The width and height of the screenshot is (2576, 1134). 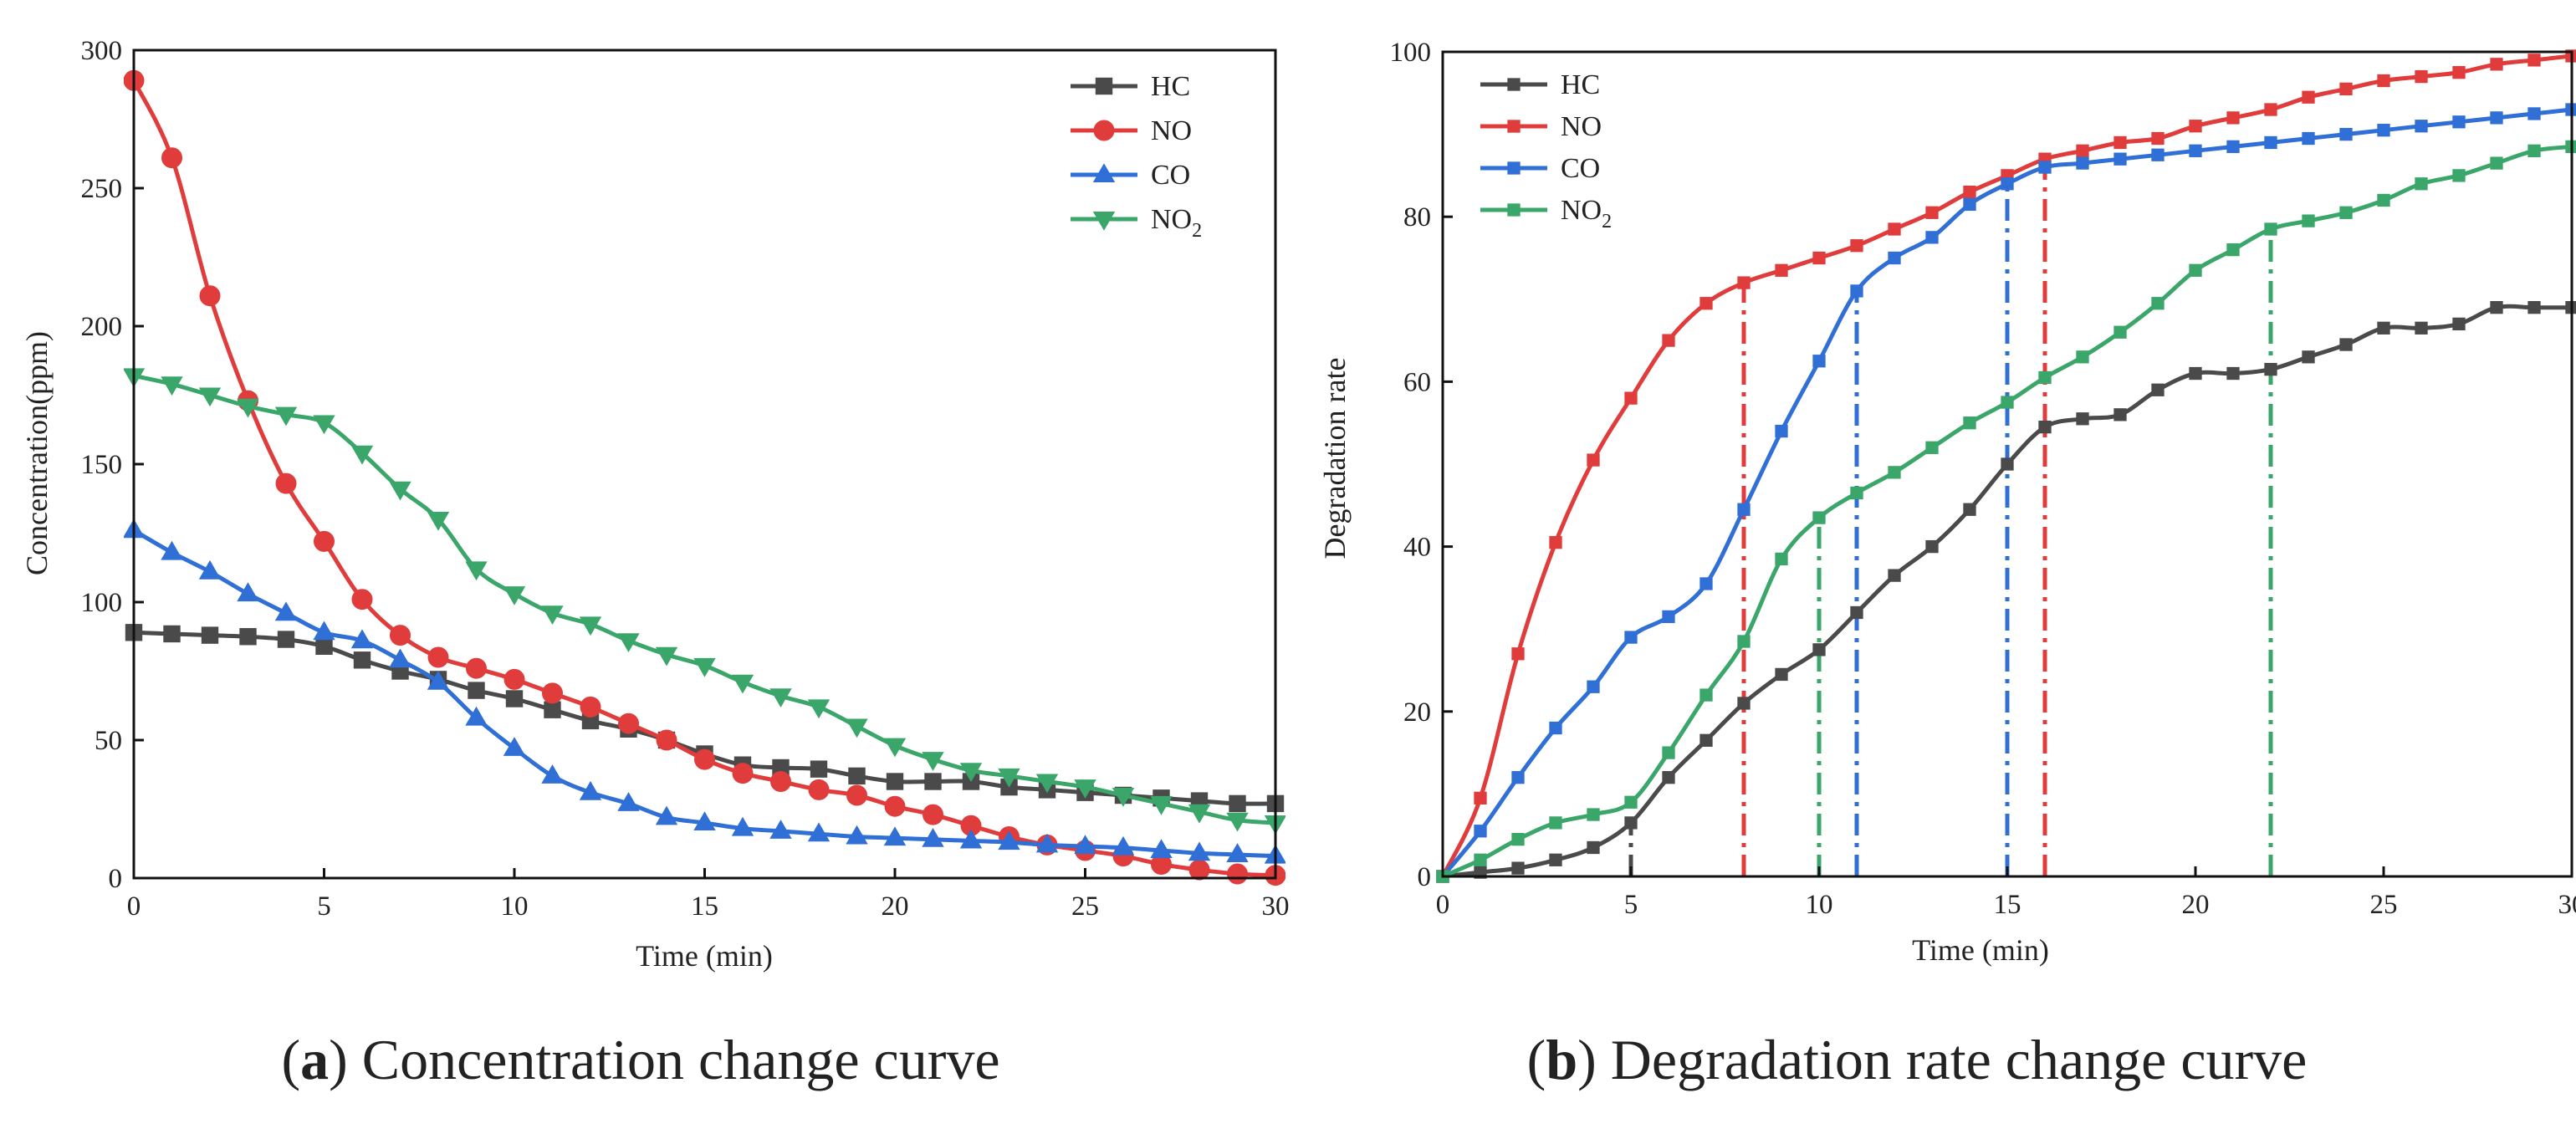 I want to click on chart-b-legend-item: CO, so click(x=1540, y=168).